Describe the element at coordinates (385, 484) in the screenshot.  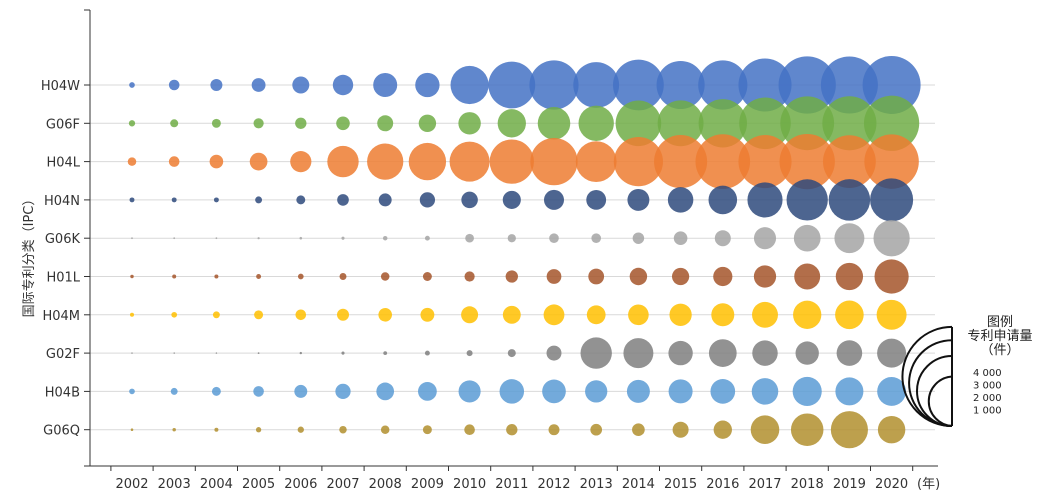
I see `x-tick-label: 2008` at that location.